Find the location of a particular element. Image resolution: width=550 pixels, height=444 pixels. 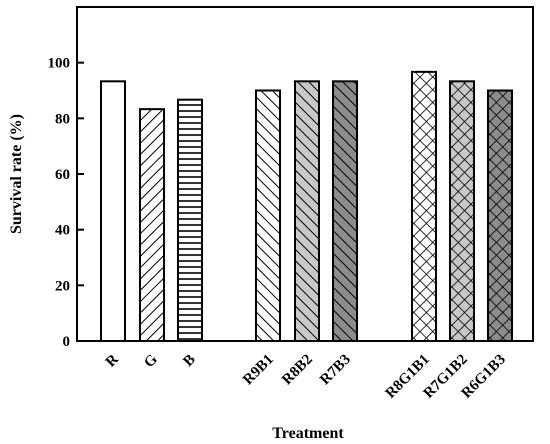

y-tick-label: 0 is located at coordinates (67, 342).